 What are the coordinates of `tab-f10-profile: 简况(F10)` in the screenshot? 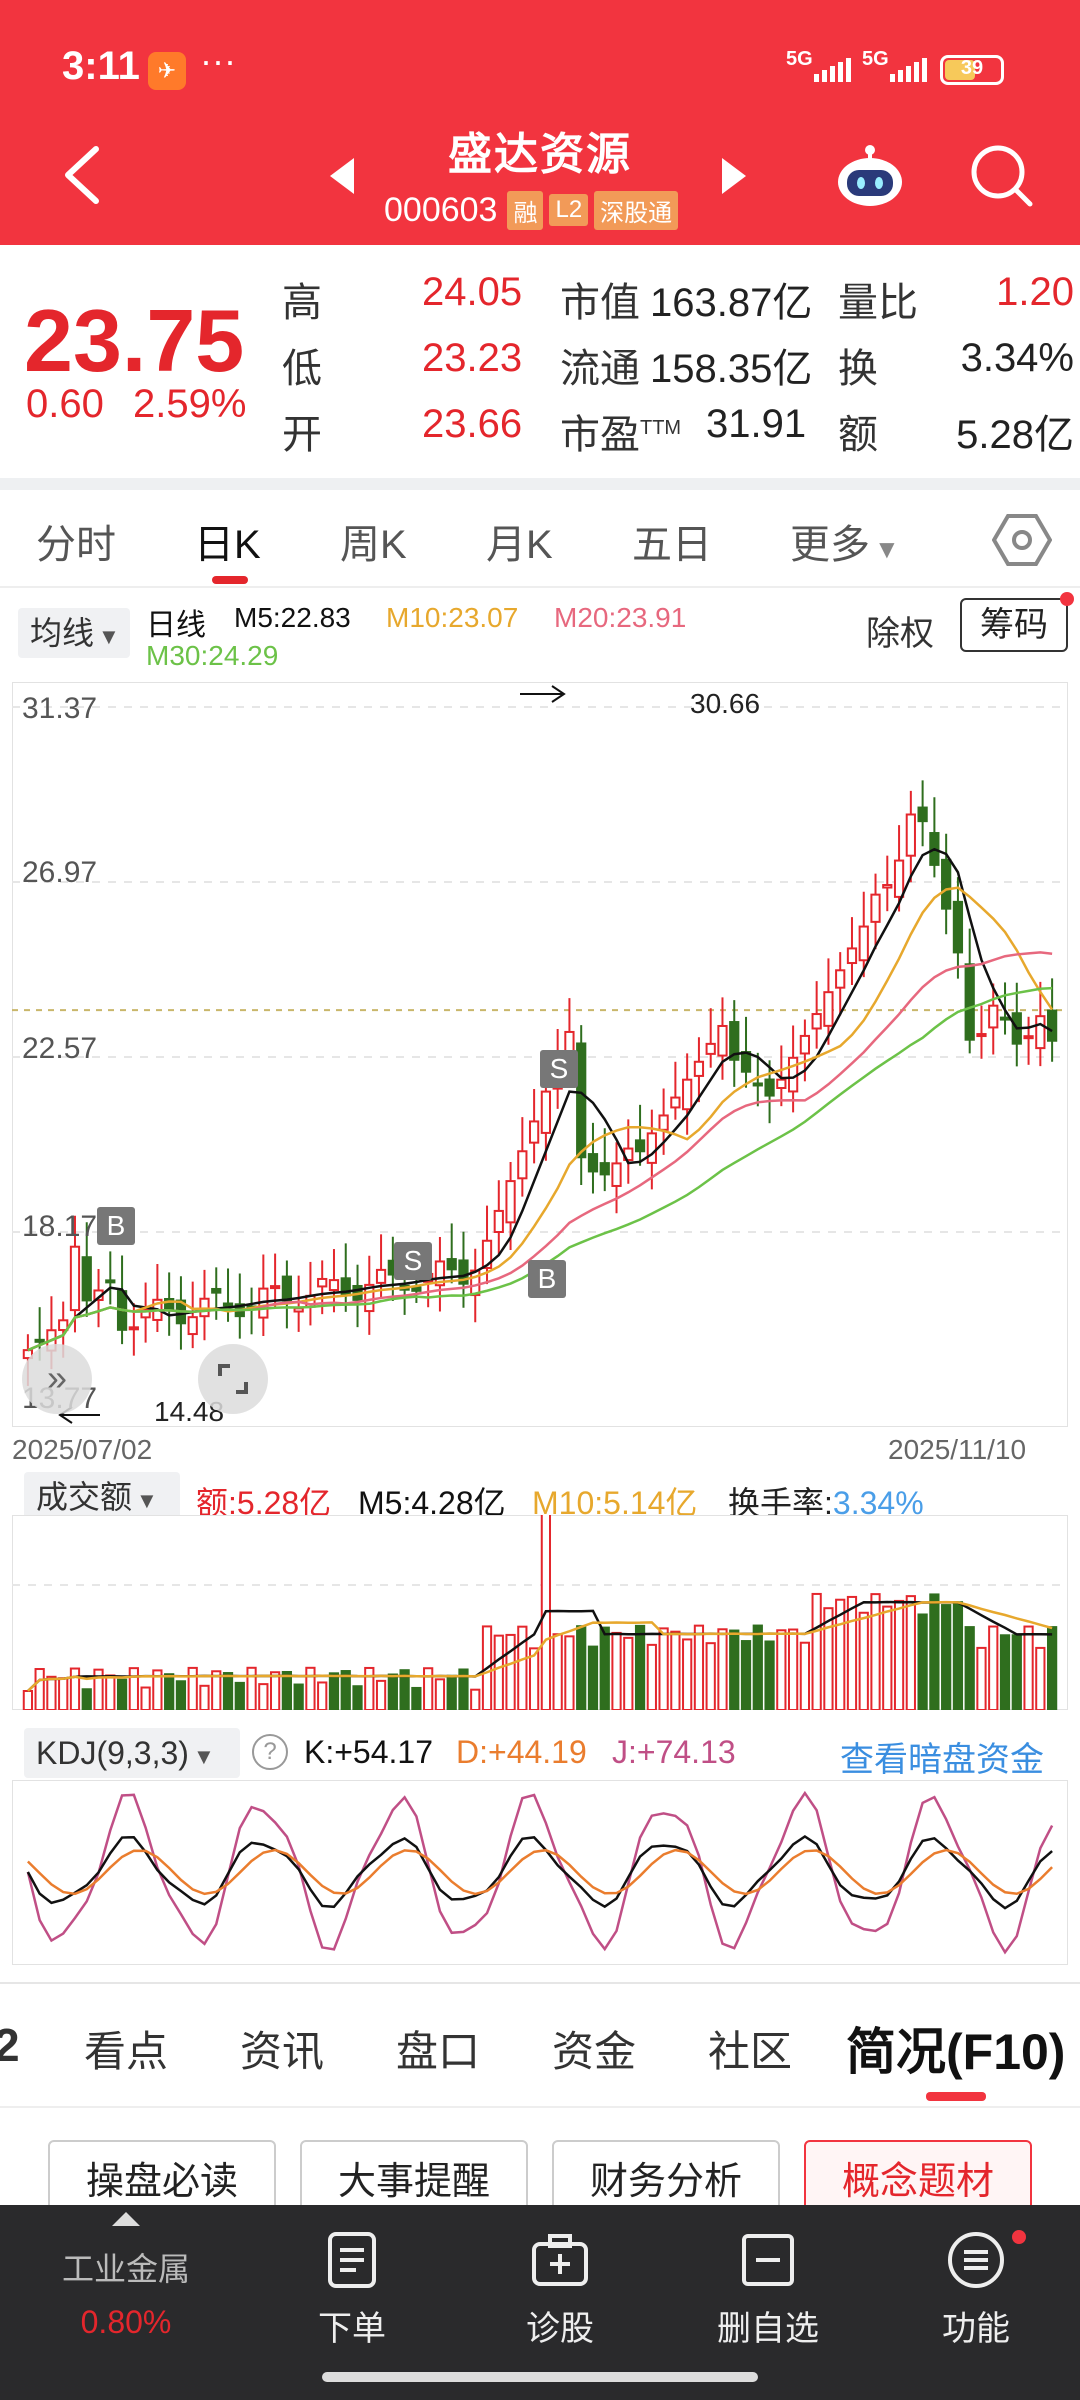 It's located at (956, 2052).